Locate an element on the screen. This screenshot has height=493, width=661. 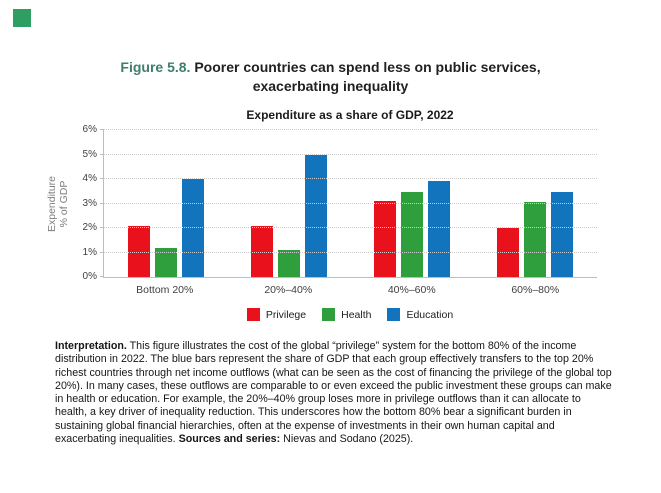
x-category-label: 40%–60% is located at coordinates (411, 290).